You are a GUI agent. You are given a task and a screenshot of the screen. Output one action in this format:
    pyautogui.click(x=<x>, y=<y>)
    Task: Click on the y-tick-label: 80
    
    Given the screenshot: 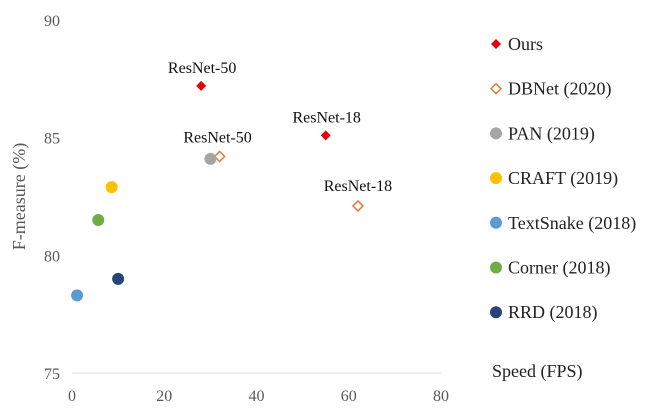 What is the action you would take?
    pyautogui.click(x=52, y=256)
    